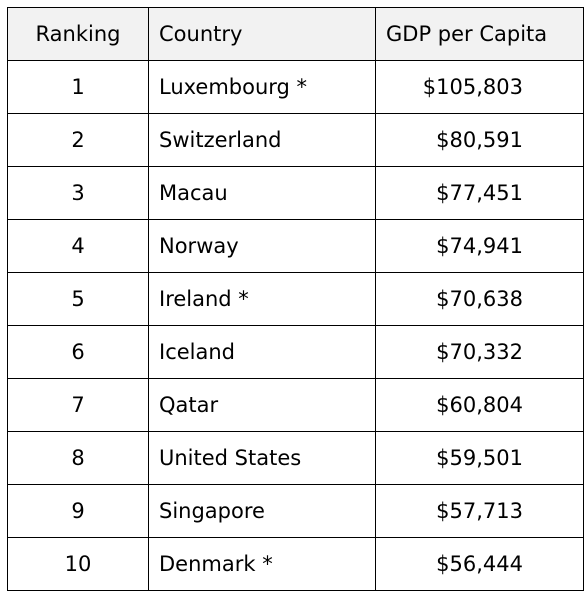 The width and height of the screenshot is (588, 593). Describe the element at coordinates (78, 564) in the screenshot. I see `rank-cell: 10` at that location.